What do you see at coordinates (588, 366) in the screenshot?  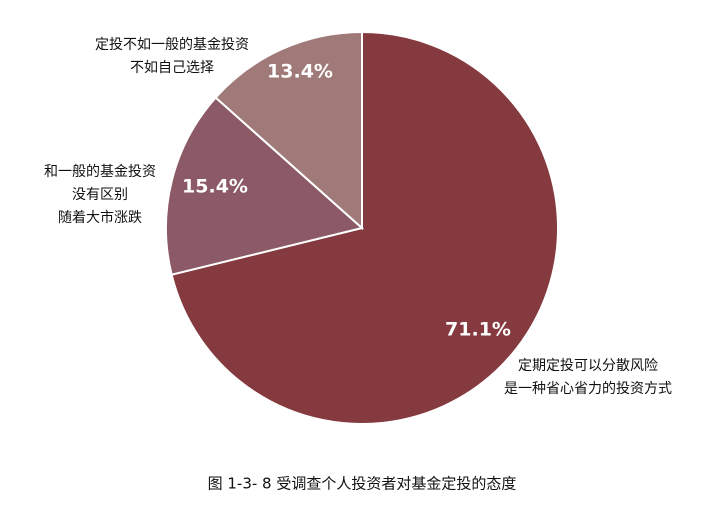 I see `category-label: 定期定投可以分散风险` at bounding box center [588, 366].